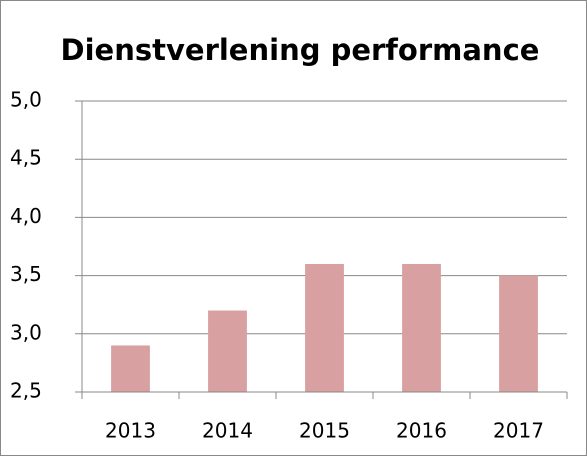  Describe the element at coordinates (130, 431) in the screenshot. I see `x-tick-label: 2013` at that location.